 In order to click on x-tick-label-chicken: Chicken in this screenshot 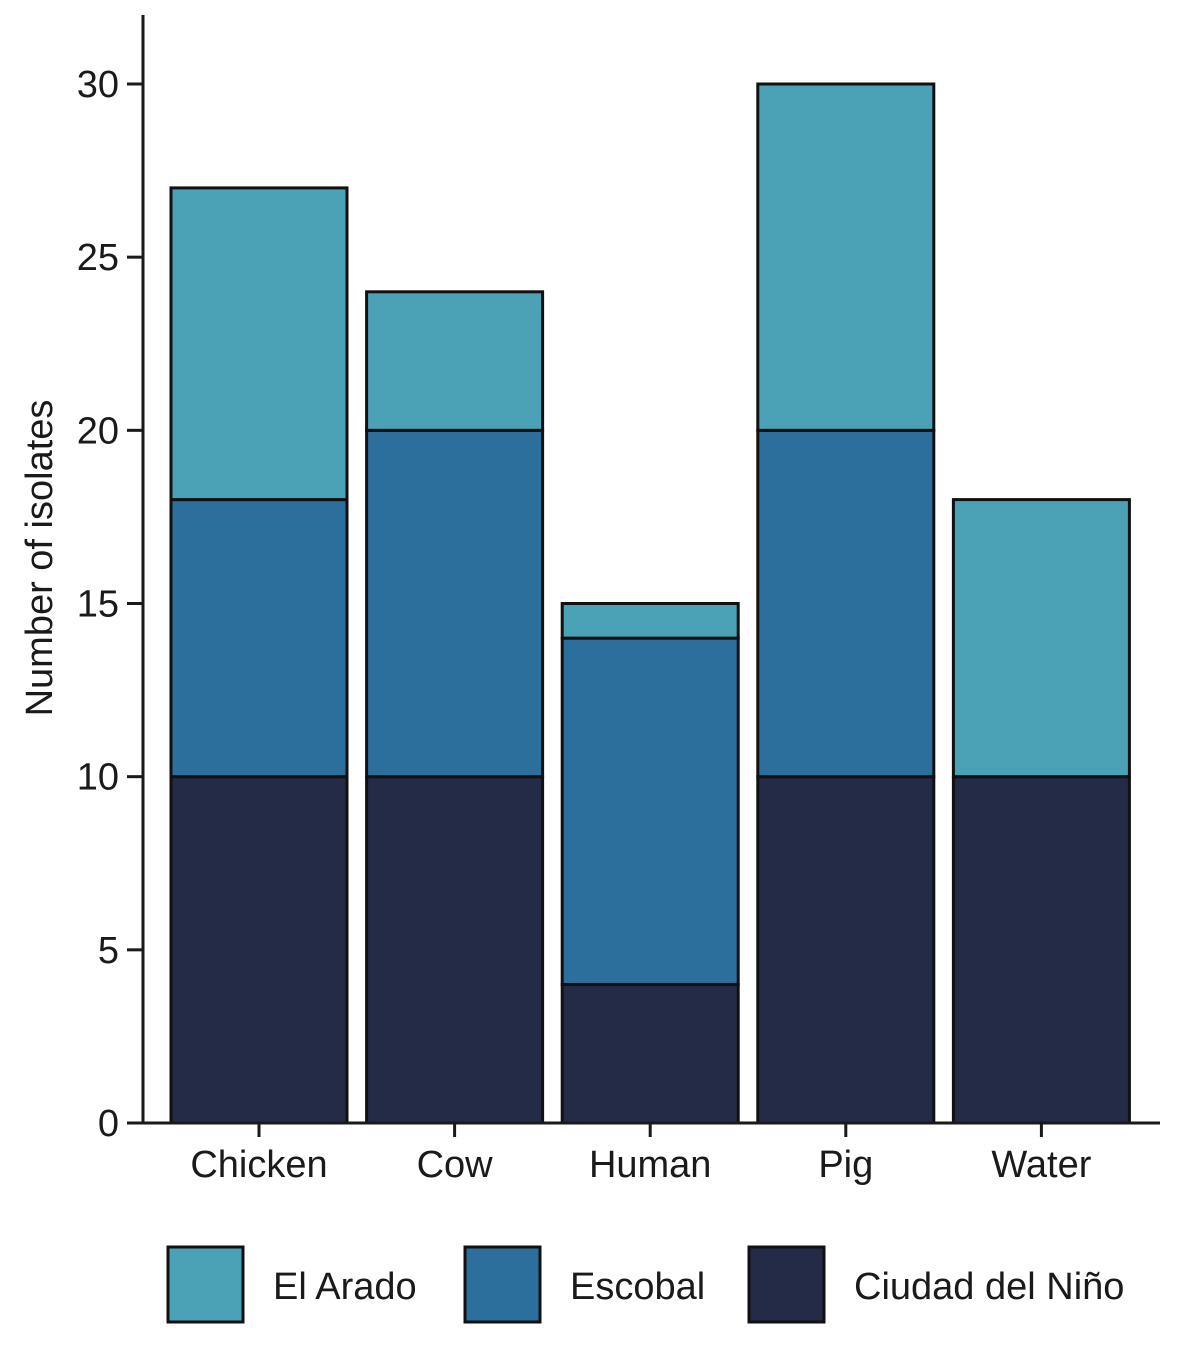, I will do `click(258, 1165)`.